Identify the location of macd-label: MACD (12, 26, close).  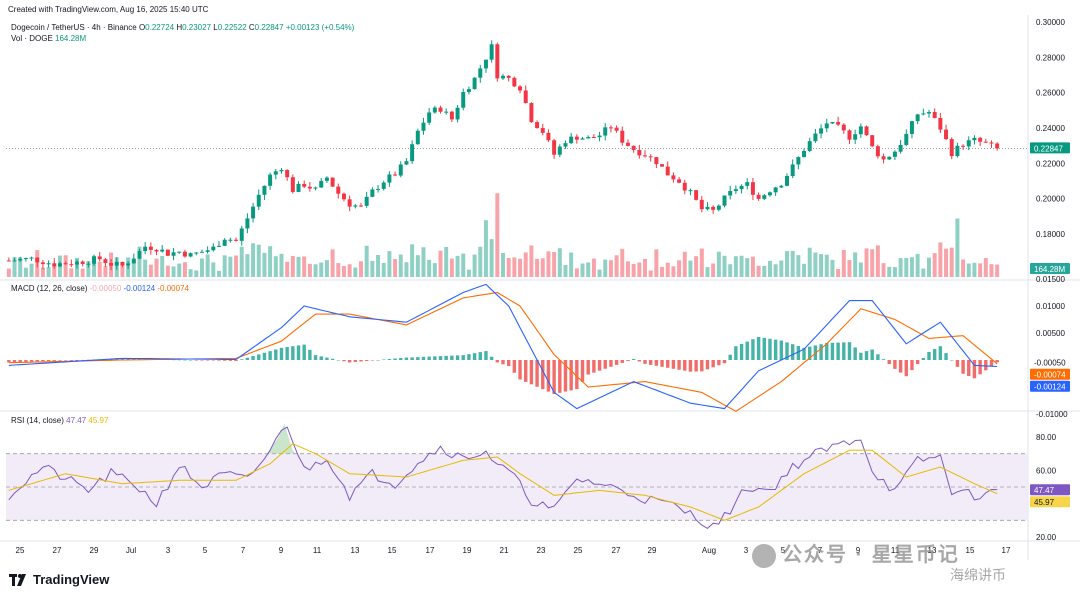
(49, 288).